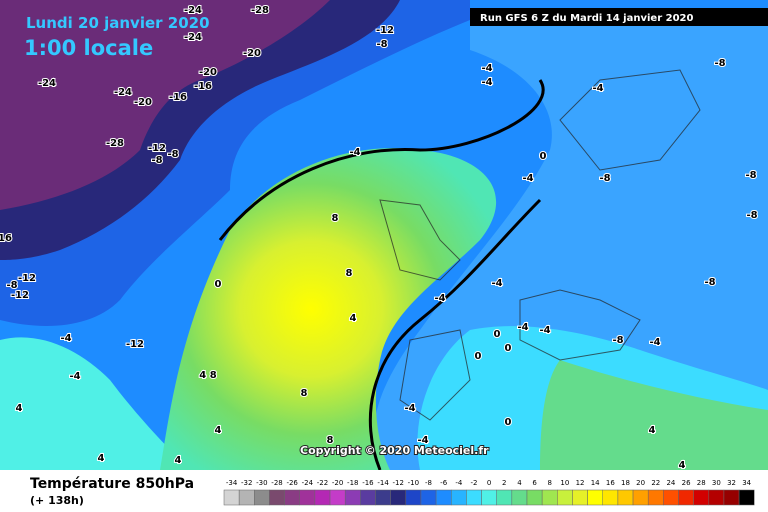 The image size is (768, 512). What do you see at coordinates (322, 483) in the screenshot?
I see `legend-value: -22` at bounding box center [322, 483].